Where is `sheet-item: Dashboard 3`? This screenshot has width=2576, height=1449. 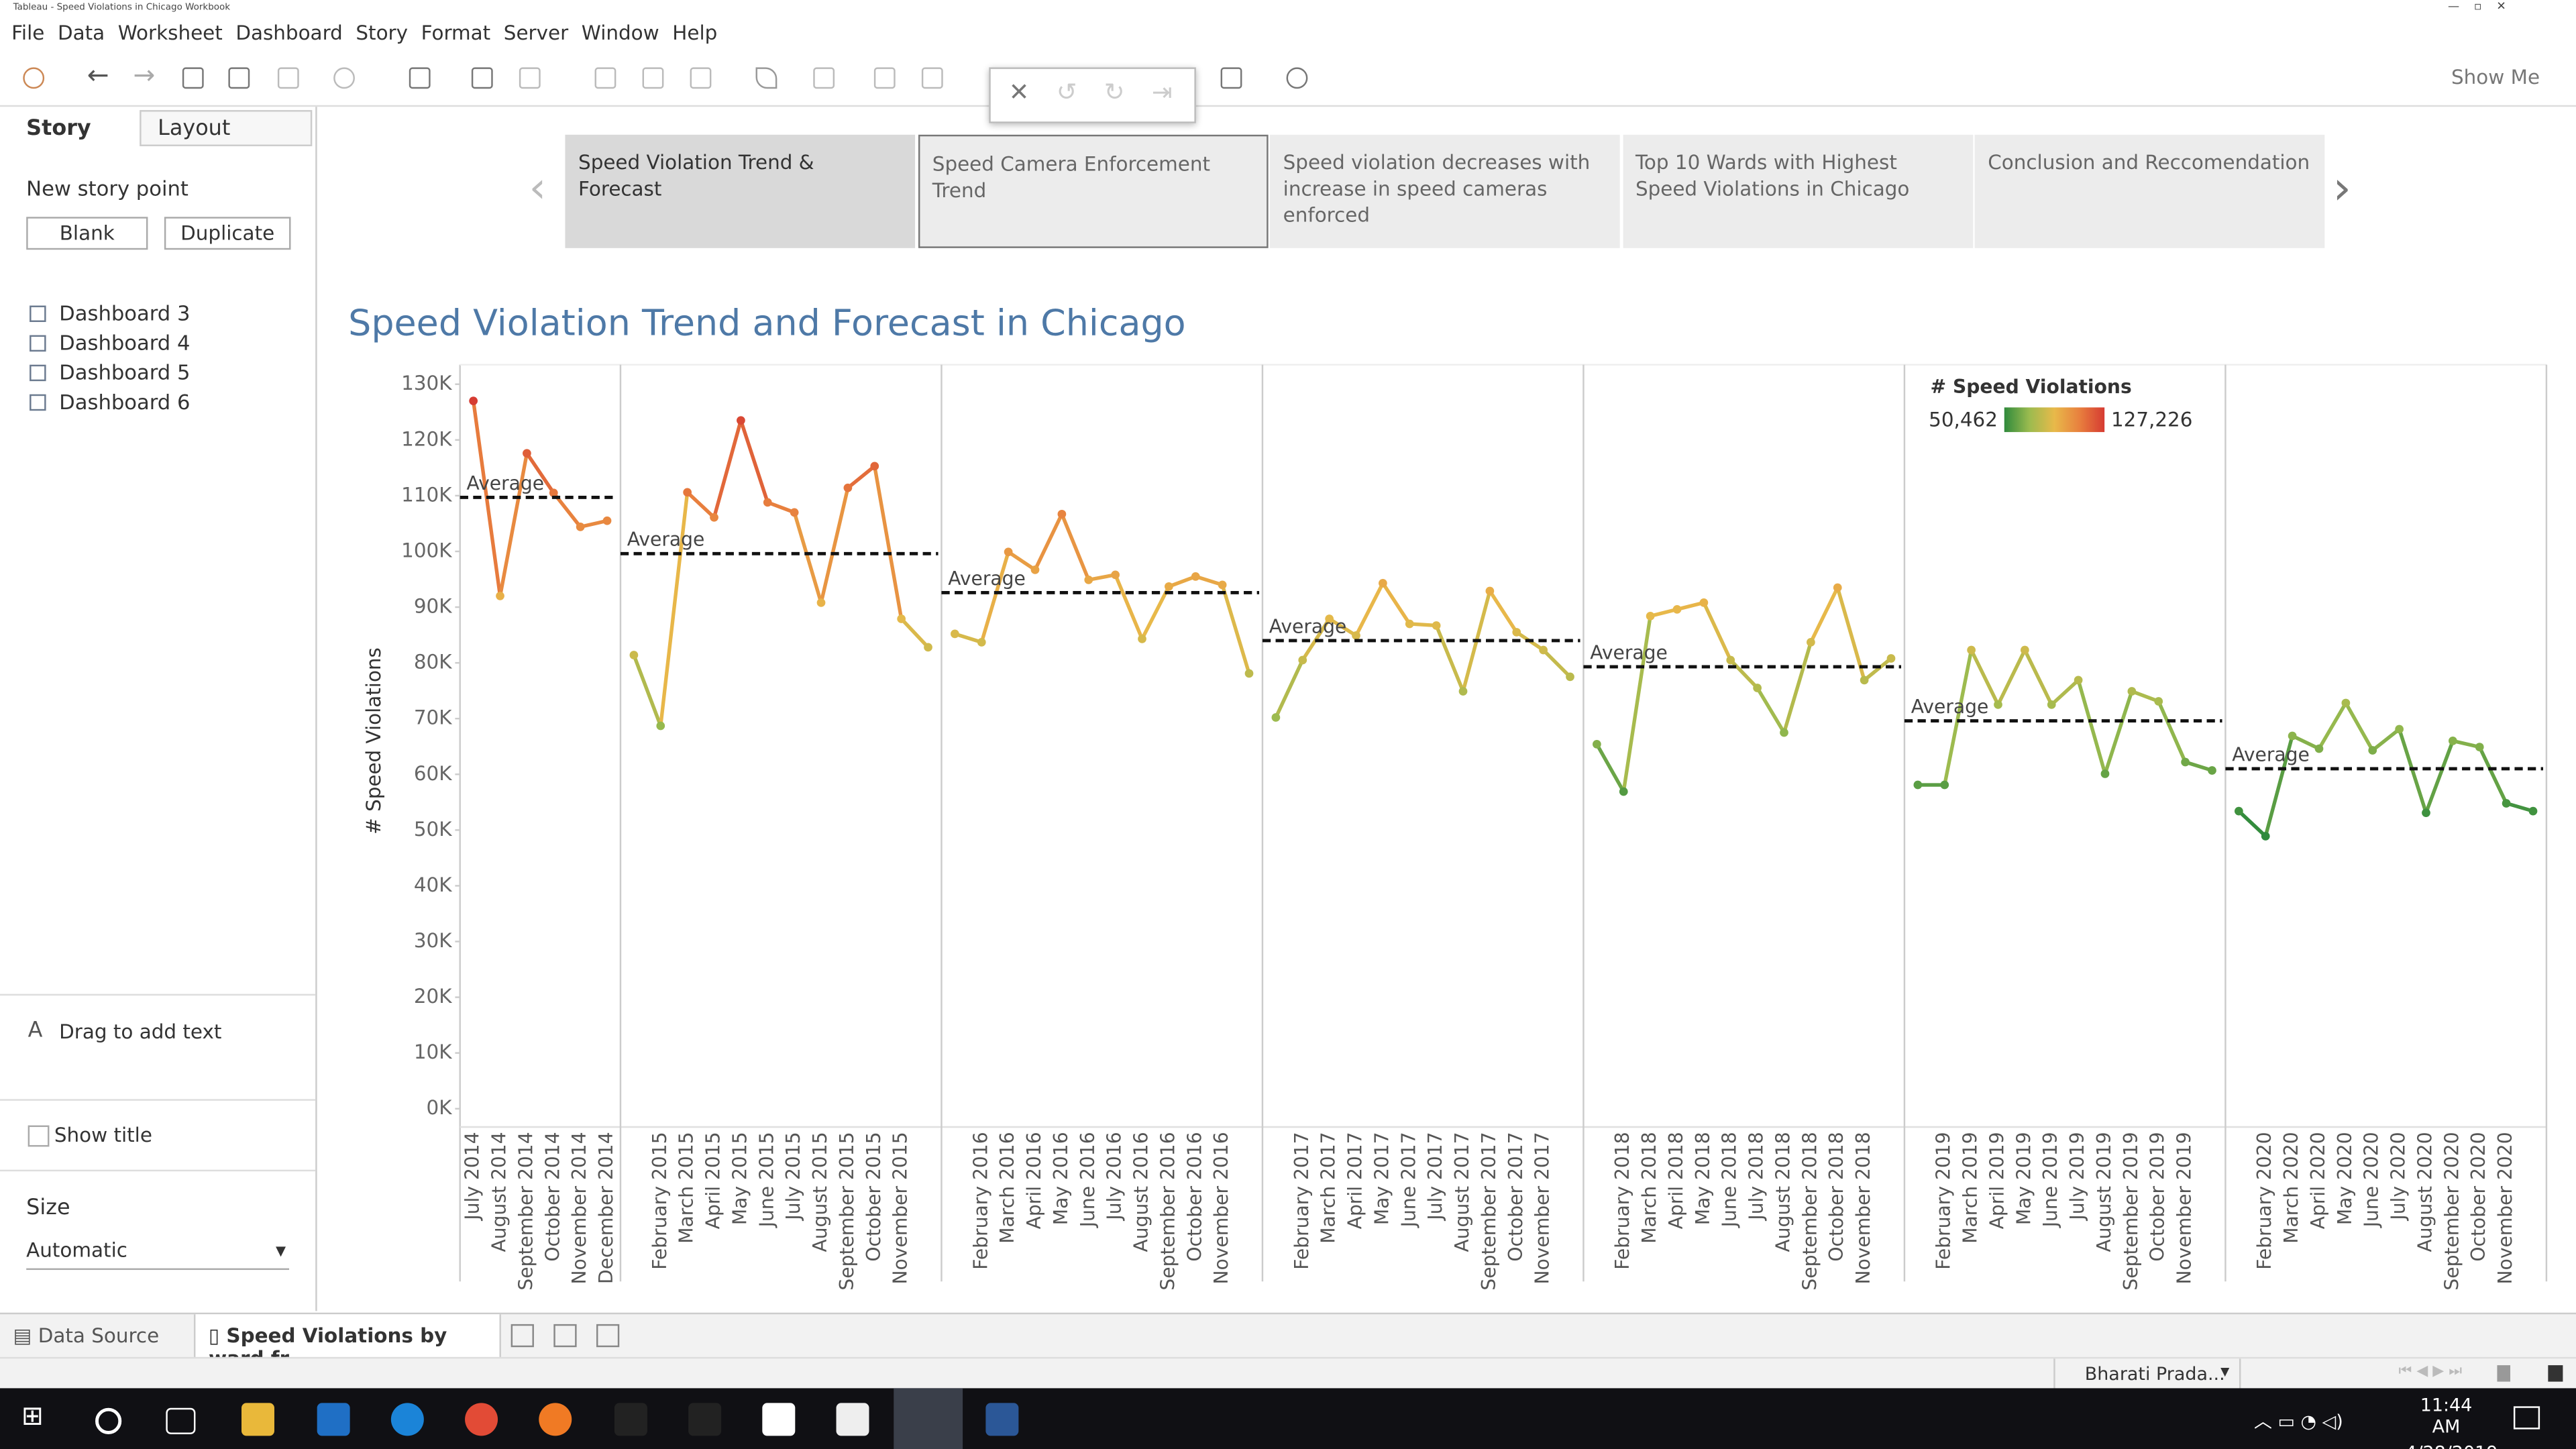
sheet-item: Dashboard 3 is located at coordinates (125, 313).